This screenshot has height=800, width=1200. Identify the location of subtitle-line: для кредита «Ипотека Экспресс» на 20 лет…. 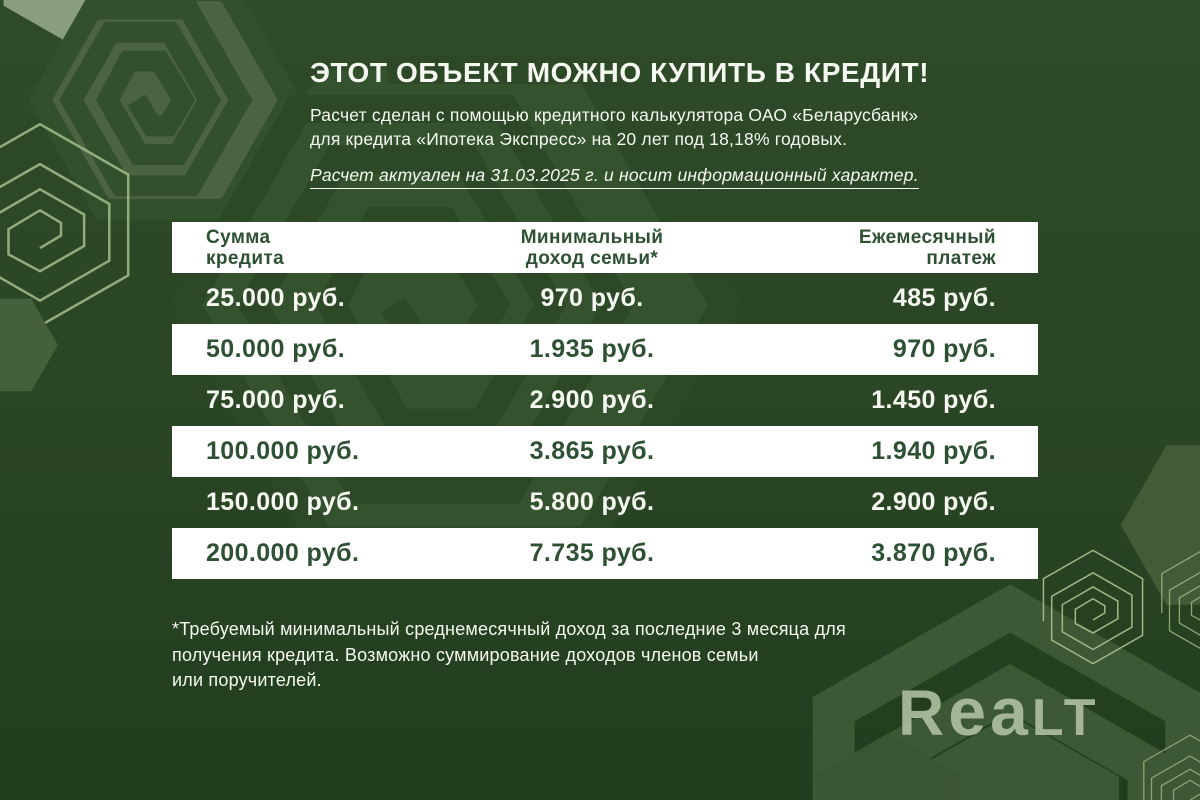
(579, 139).